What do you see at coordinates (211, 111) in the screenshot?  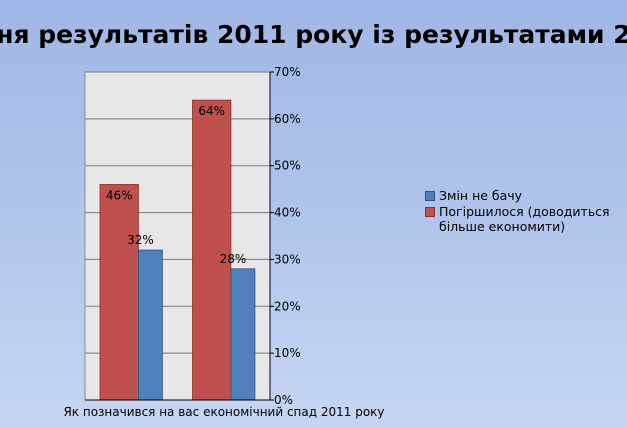 I see `data-label-worsened: 64%` at bounding box center [211, 111].